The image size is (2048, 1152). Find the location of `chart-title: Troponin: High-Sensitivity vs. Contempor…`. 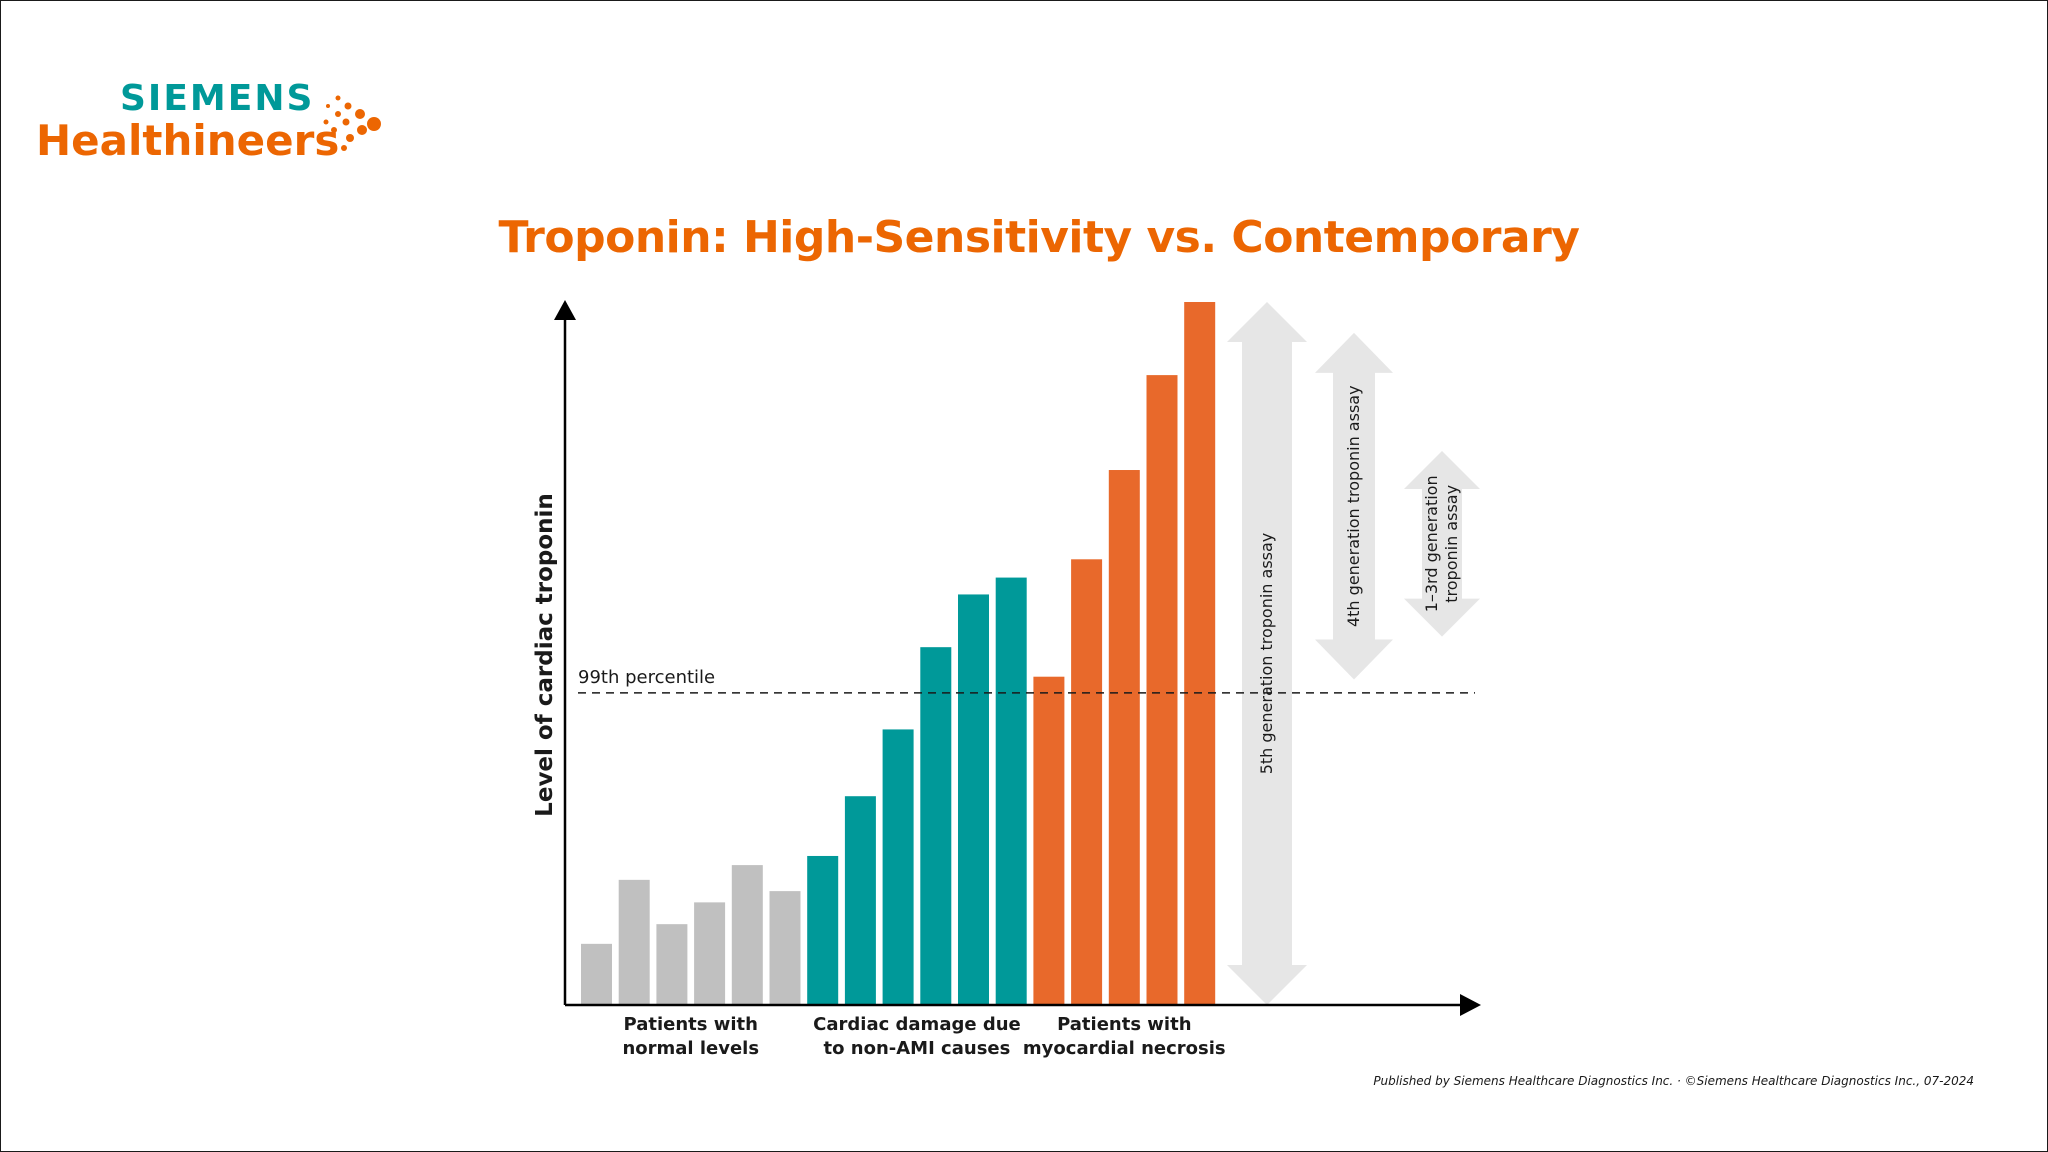

chart-title: Troponin: High-Sensitivity vs. Contempor… is located at coordinates (1024, 237).